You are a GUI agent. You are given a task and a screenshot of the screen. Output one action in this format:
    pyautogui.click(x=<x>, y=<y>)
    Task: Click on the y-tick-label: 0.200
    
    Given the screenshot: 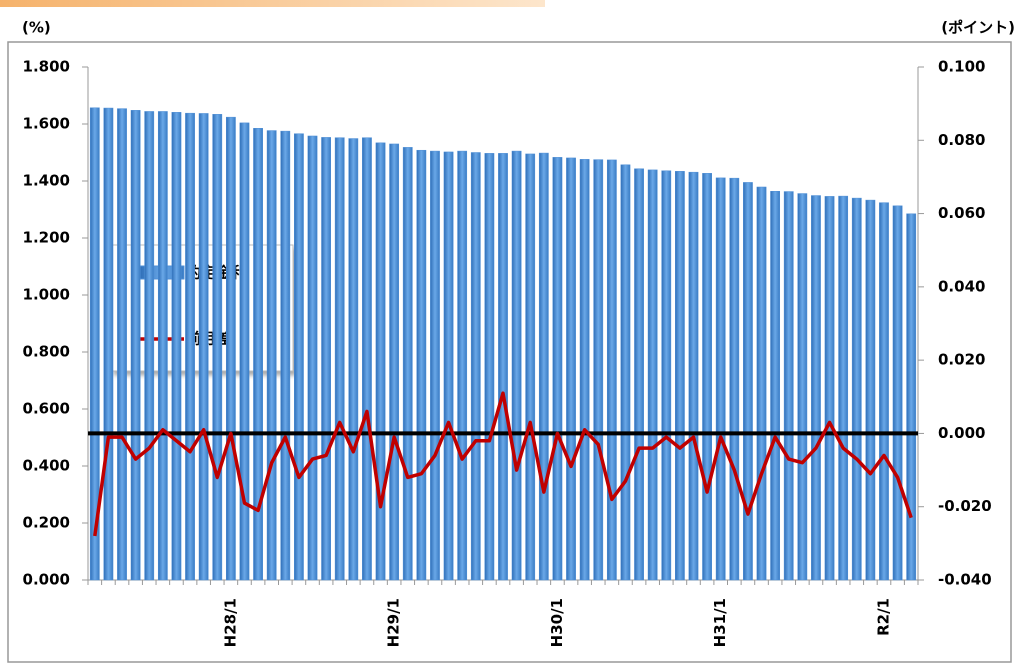 What is the action you would take?
    pyautogui.click(x=46, y=523)
    